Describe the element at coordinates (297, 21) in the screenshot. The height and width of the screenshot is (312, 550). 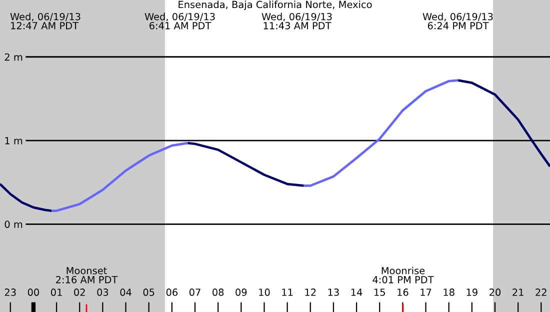
I see `annotation: Wed, 06/19/13 11:43 AM PDT` at that location.